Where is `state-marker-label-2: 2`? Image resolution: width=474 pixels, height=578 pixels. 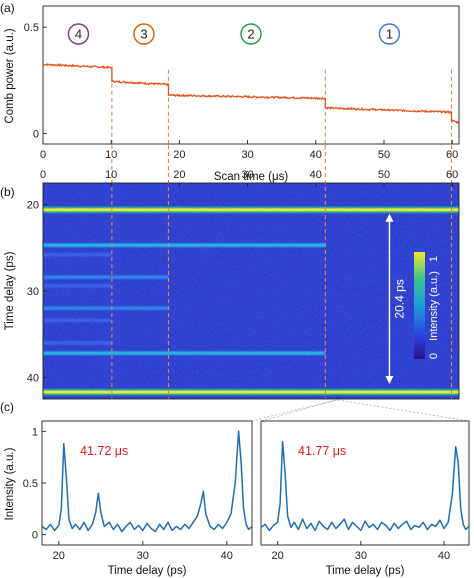
state-marker-label-2: 2 is located at coordinates (250, 34).